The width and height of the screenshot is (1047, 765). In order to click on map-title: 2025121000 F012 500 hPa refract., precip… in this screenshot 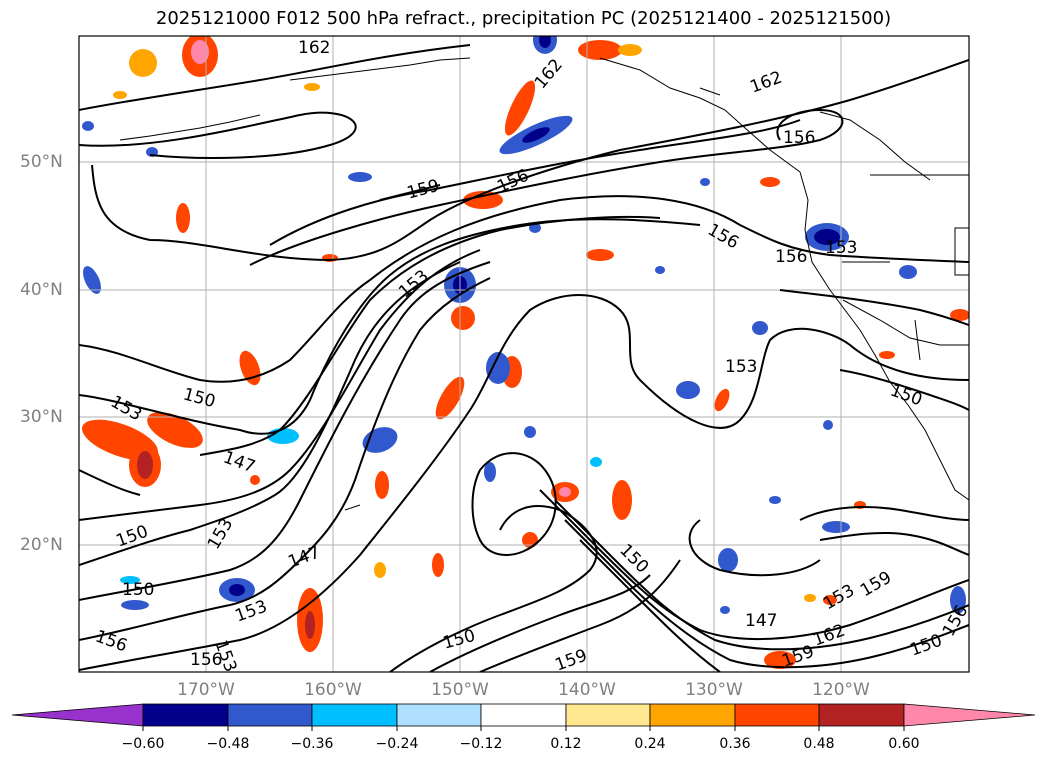, I will do `click(523, 18)`.